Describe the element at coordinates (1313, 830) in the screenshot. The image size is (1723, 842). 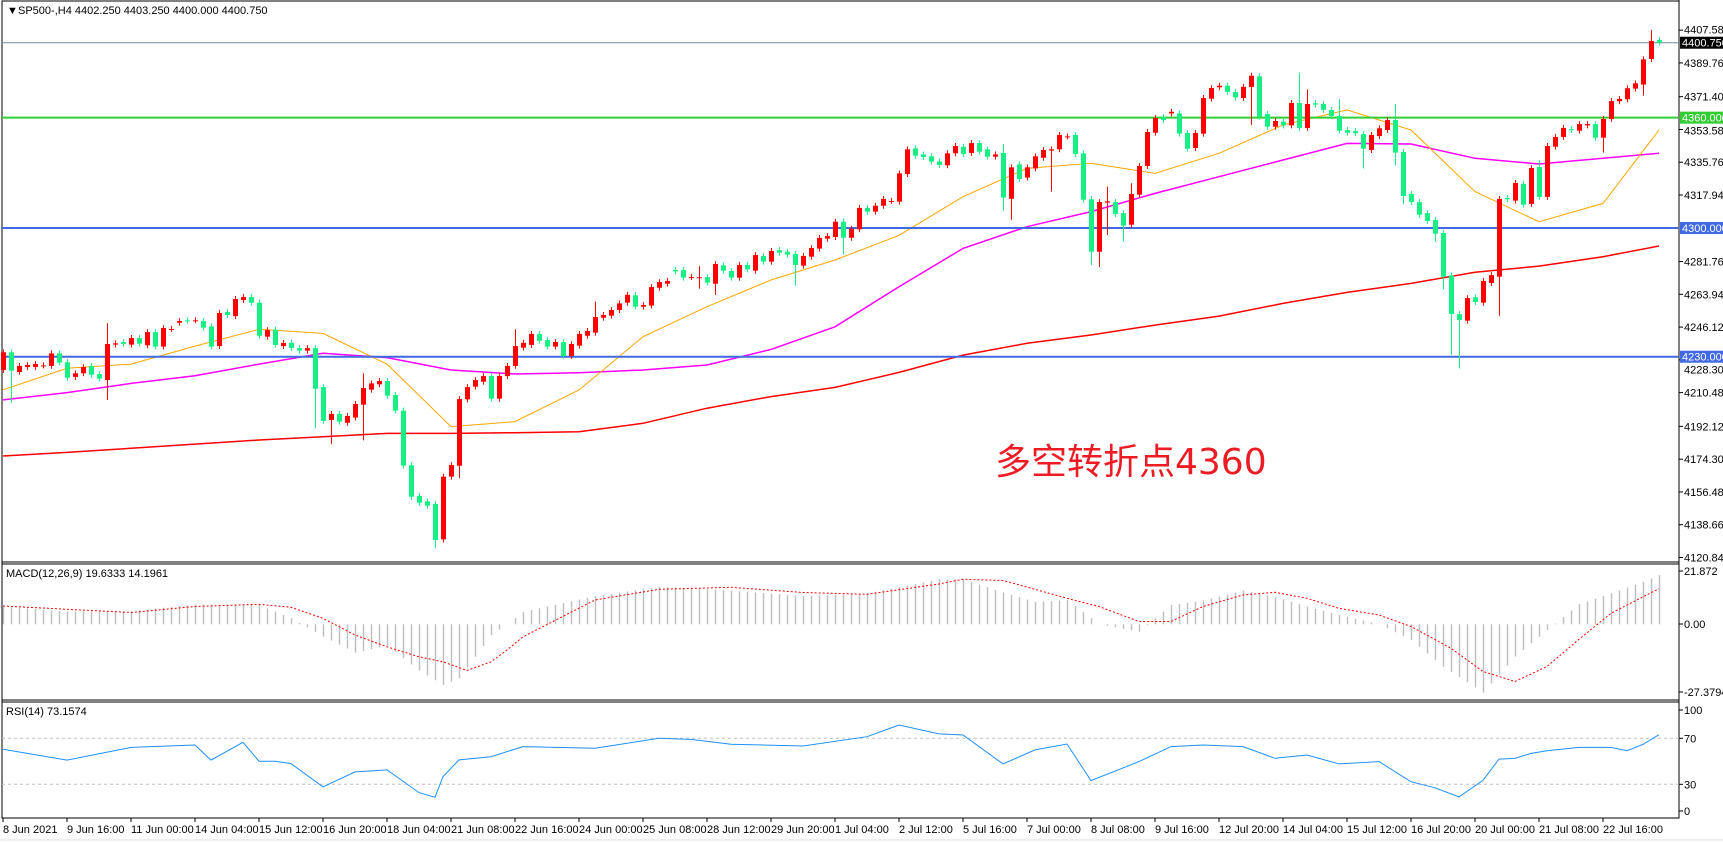
I see `time-tick-label: 14 Jul 04:00` at that location.